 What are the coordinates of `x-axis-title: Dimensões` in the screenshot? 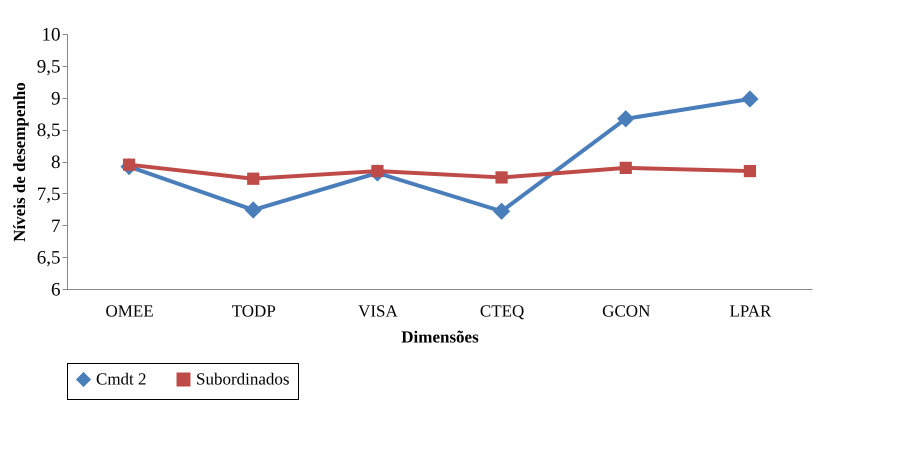 It's located at (440, 337).